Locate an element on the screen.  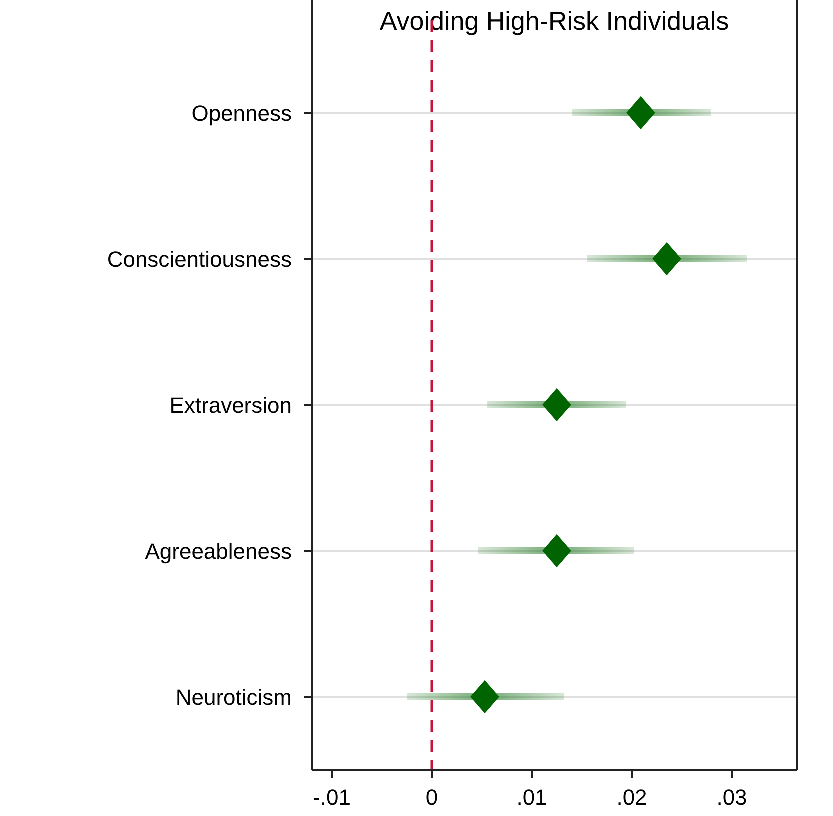
y-tick-label: Extraversion is located at coordinates (231, 405).